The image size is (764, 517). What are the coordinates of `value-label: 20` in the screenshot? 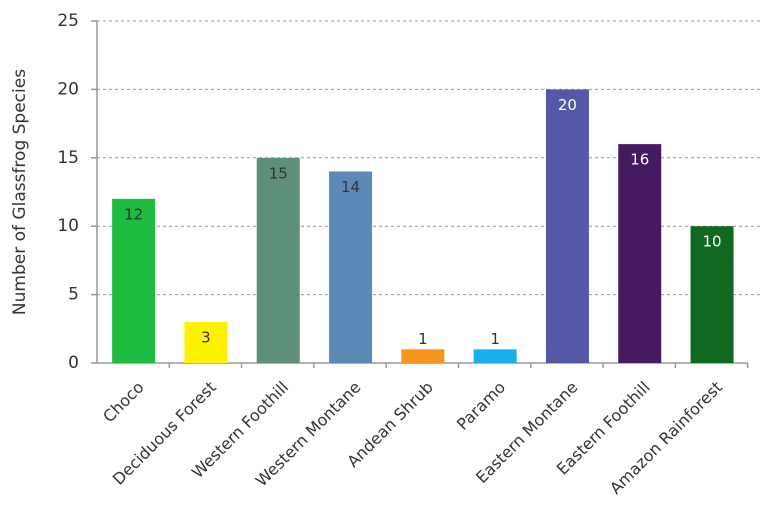 It's located at (567, 105).